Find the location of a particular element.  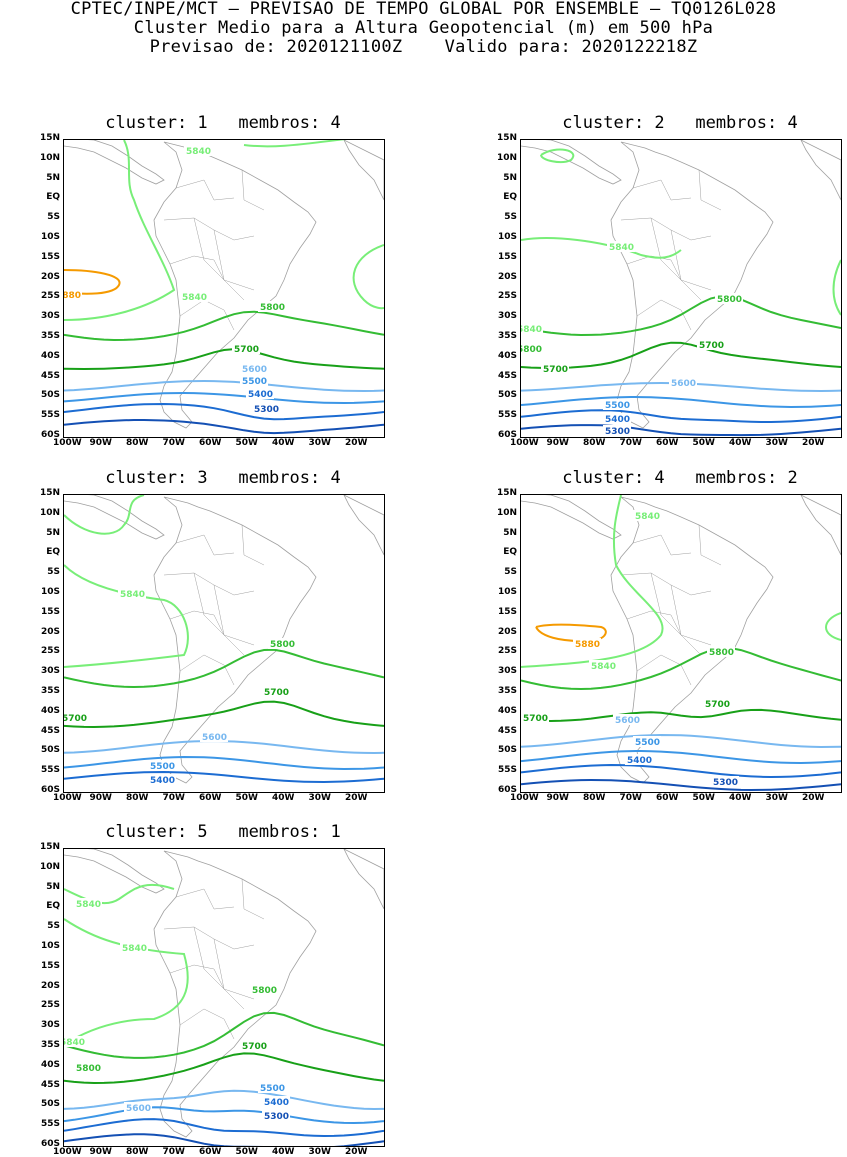

lat-tick-label: 60S is located at coordinates (50, 1144).